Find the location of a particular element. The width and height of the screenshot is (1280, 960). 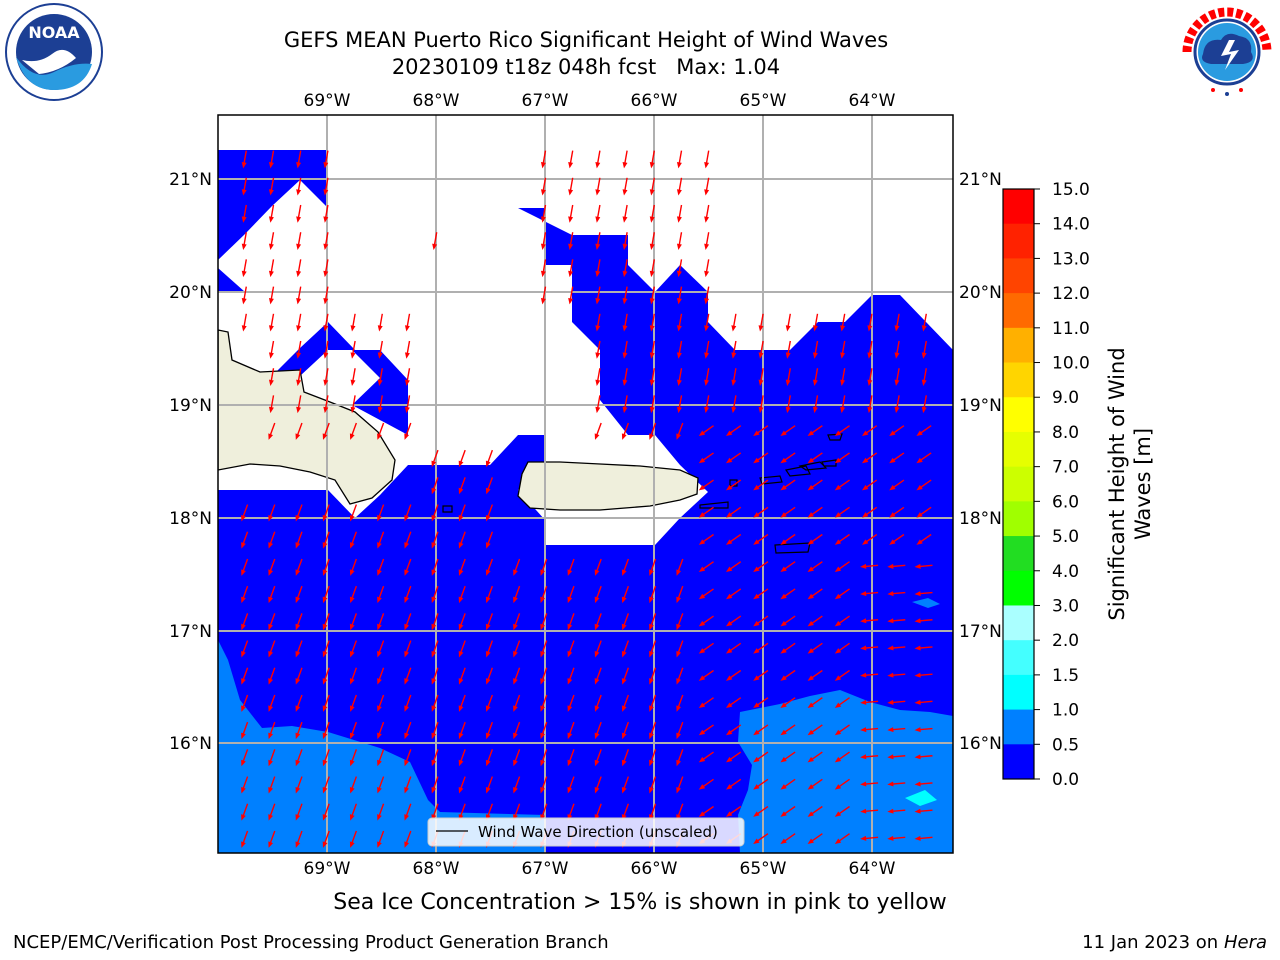

lon-label: 66°W is located at coordinates (654, 101).